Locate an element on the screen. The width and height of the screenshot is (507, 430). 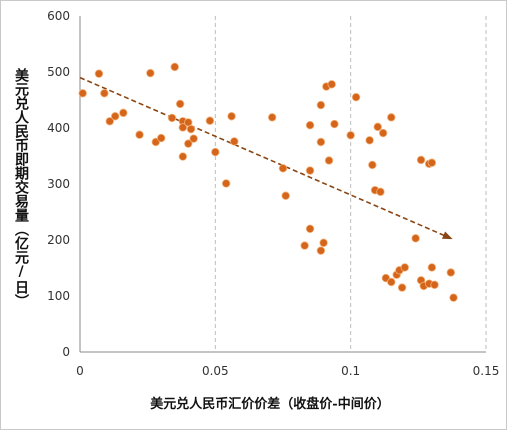
x-tick-label: 0.15 is located at coordinates (486, 371).